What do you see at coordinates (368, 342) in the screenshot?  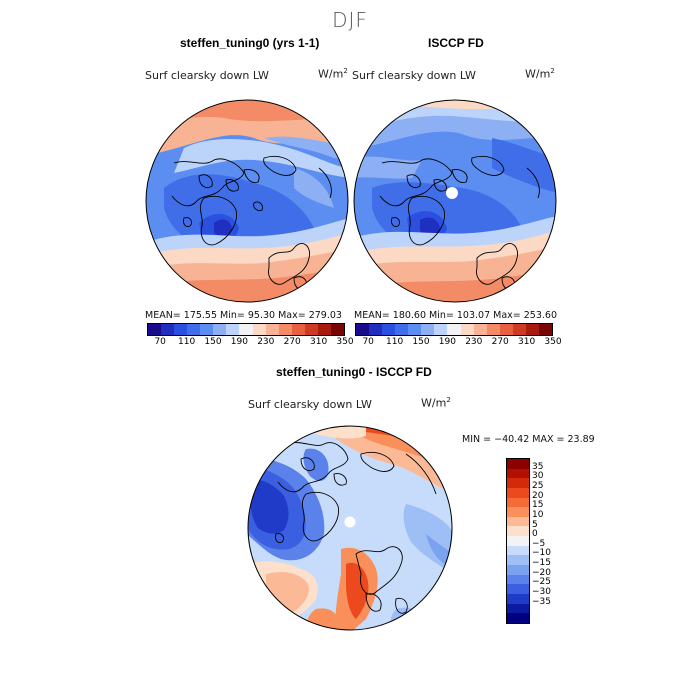 I see `obs-colorbar-tick-label: 70` at bounding box center [368, 342].